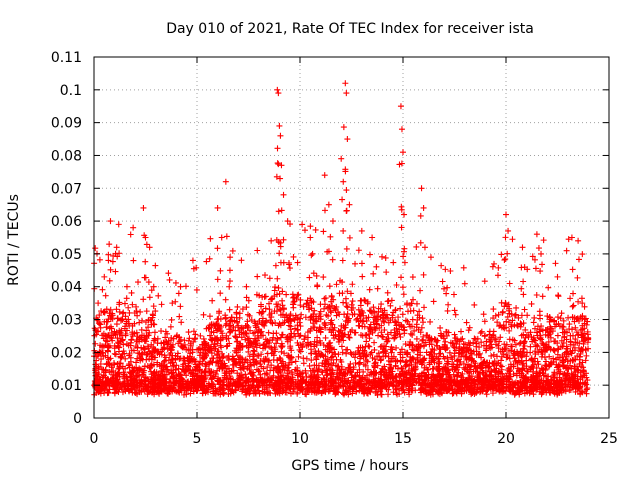 Image resolution: width=640 pixels, height=480 pixels. What do you see at coordinates (609, 439) in the screenshot?
I see `x-tick-label: 25` at bounding box center [609, 439].